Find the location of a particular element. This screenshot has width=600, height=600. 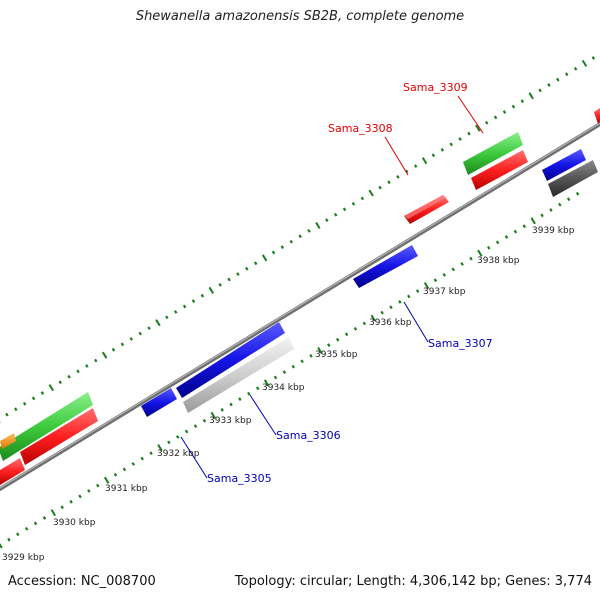

gene-orange-left is located at coordinates (8, 441).